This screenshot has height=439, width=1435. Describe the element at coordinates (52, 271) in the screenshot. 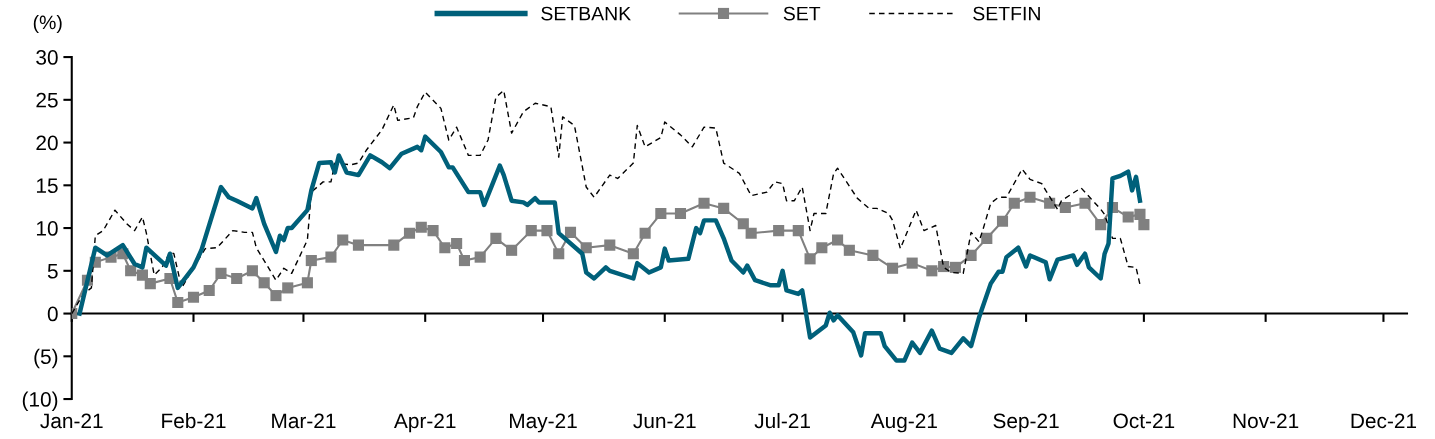

I see `y-tick-label: 5` at that location.